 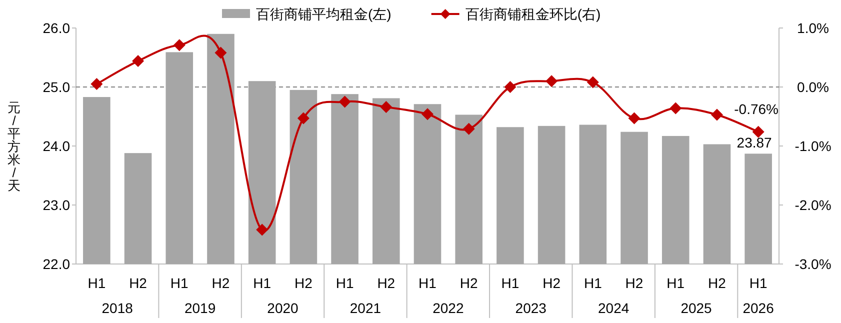 I want to click on y-tick-label: 23.0, so click(x=56, y=205).